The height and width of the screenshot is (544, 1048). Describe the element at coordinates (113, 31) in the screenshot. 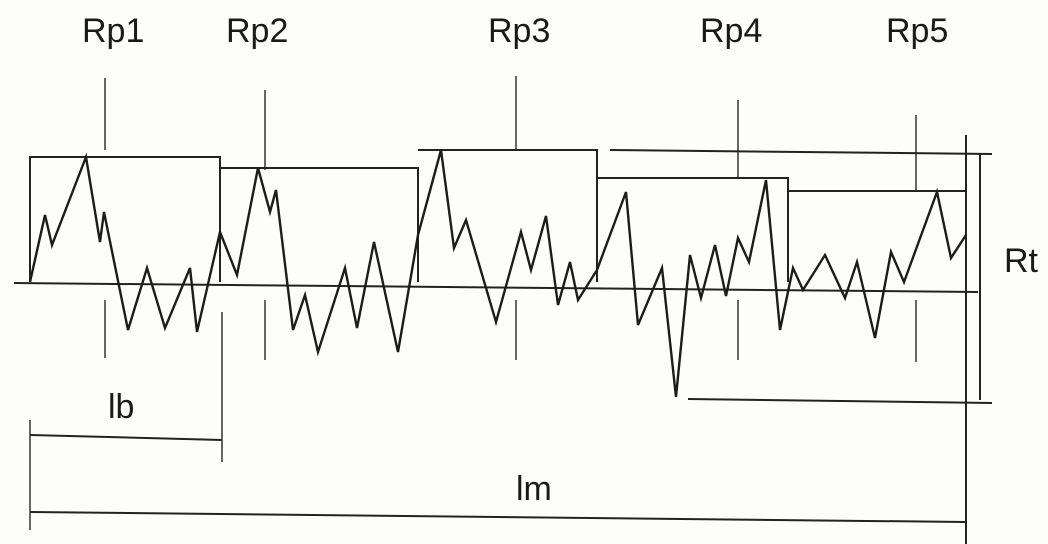

I see `label-rp1: Rp1` at that location.